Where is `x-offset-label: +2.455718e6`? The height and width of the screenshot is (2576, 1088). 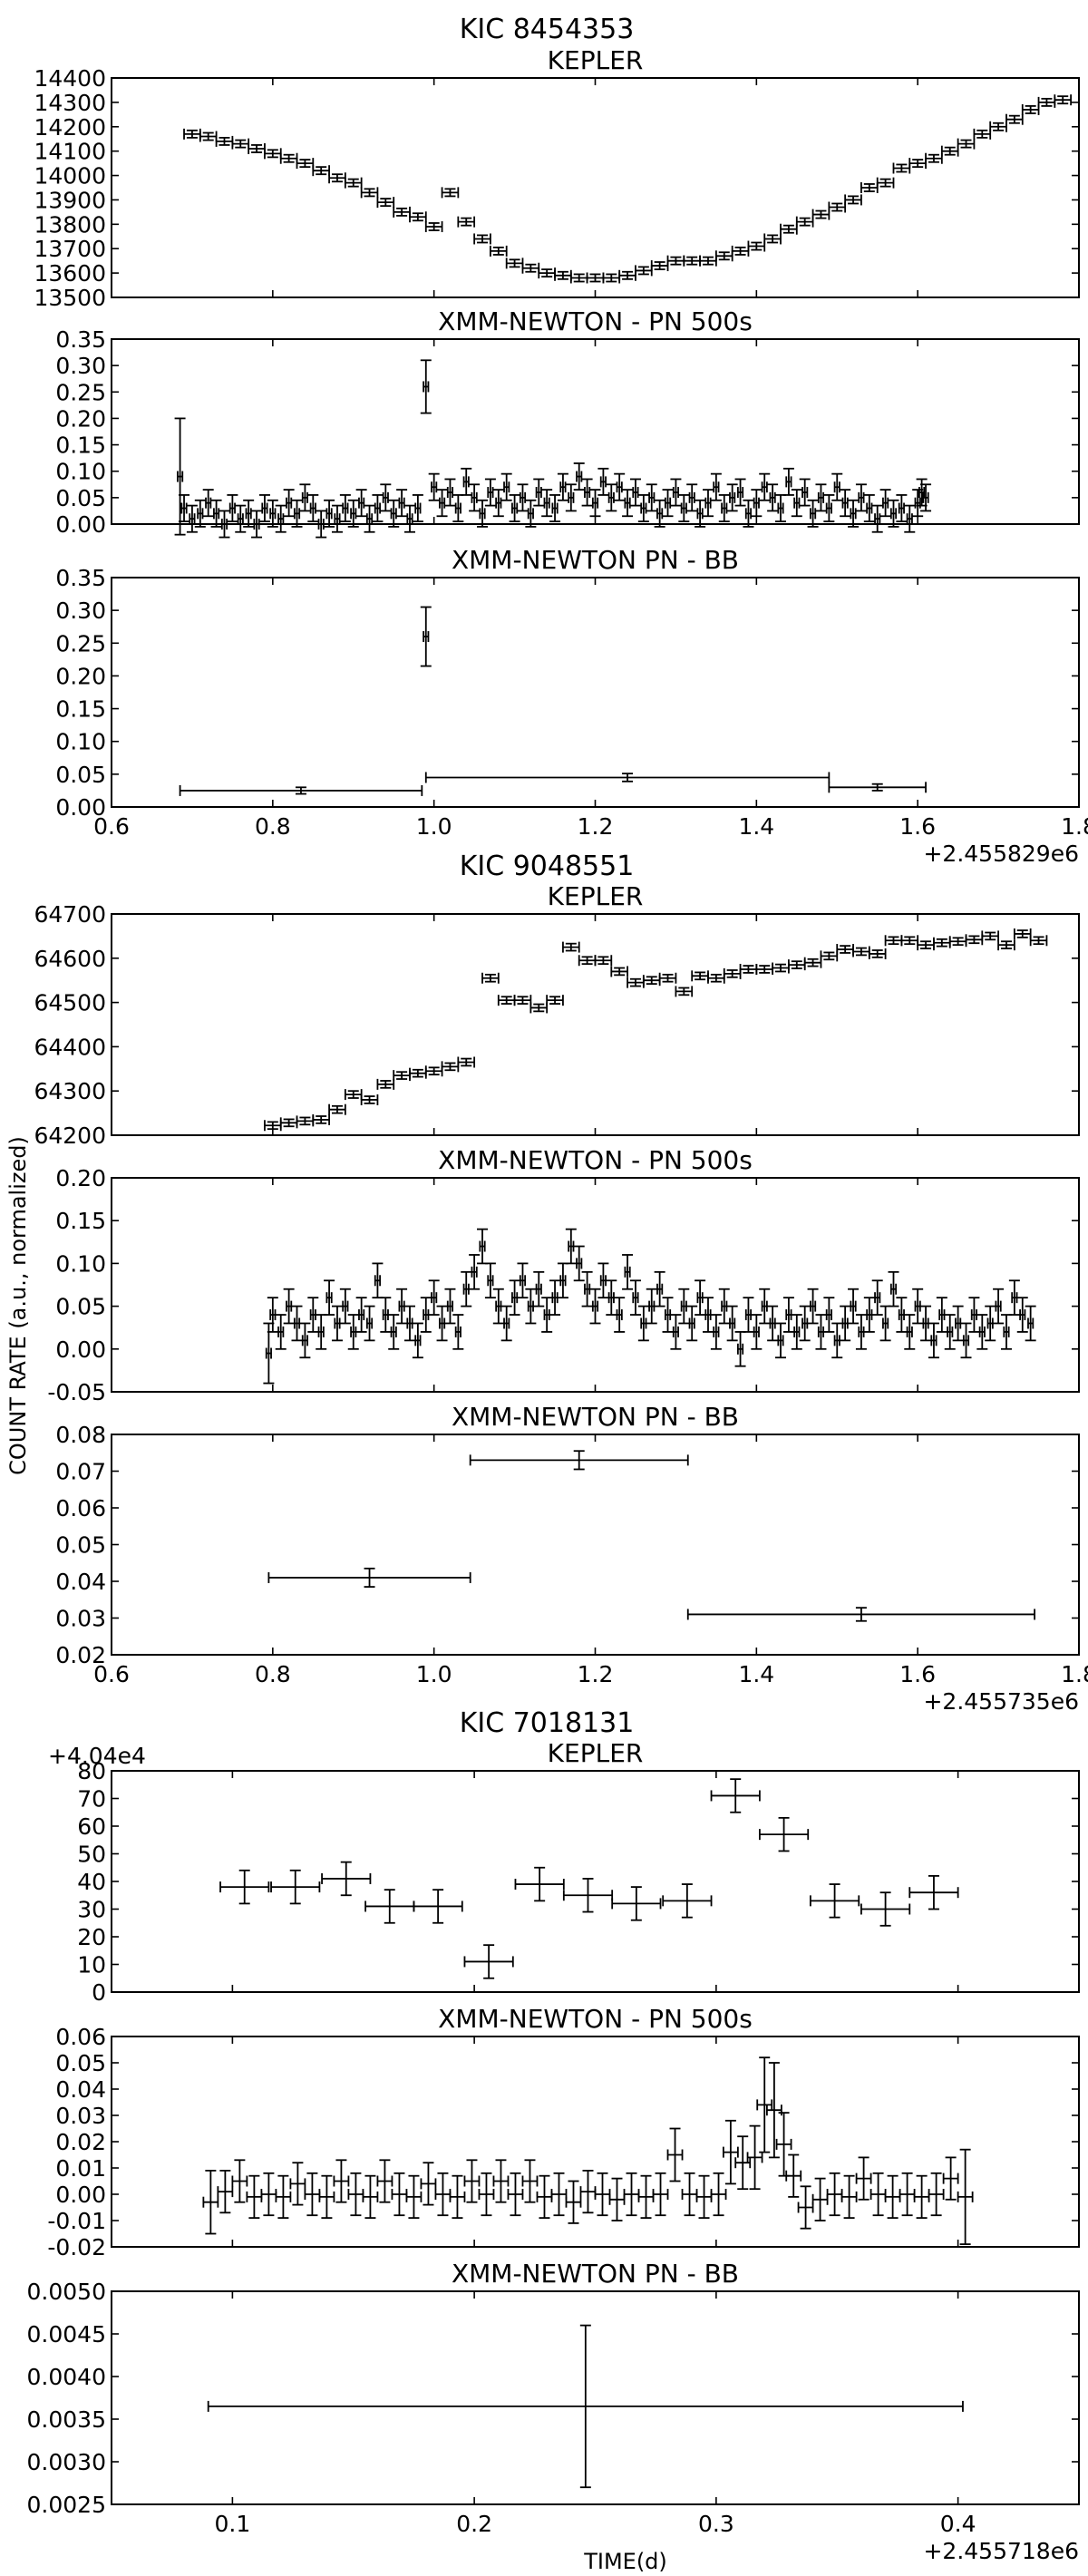
x-offset-label: +2.455718e6 is located at coordinates (1001, 2551).